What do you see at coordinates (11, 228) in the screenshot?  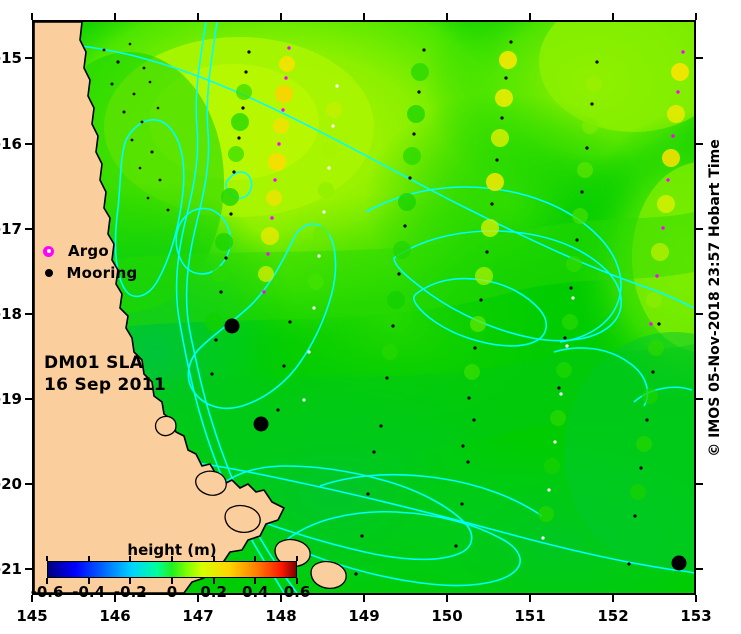 I see `y-axis-label: -17` at bounding box center [11, 228].